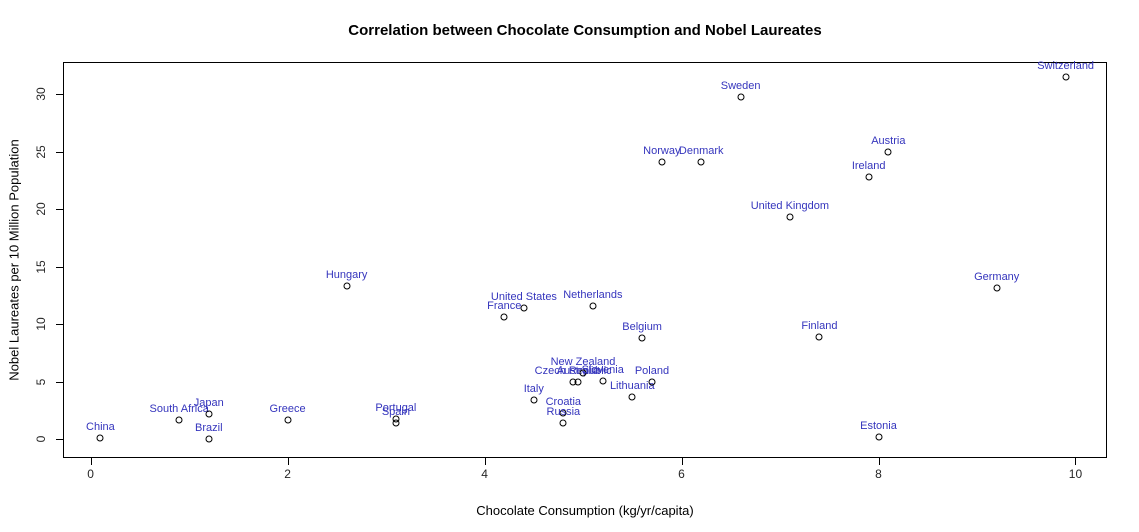  What do you see at coordinates (208, 402) in the screenshot?
I see `data-point-label: Japan` at bounding box center [208, 402].